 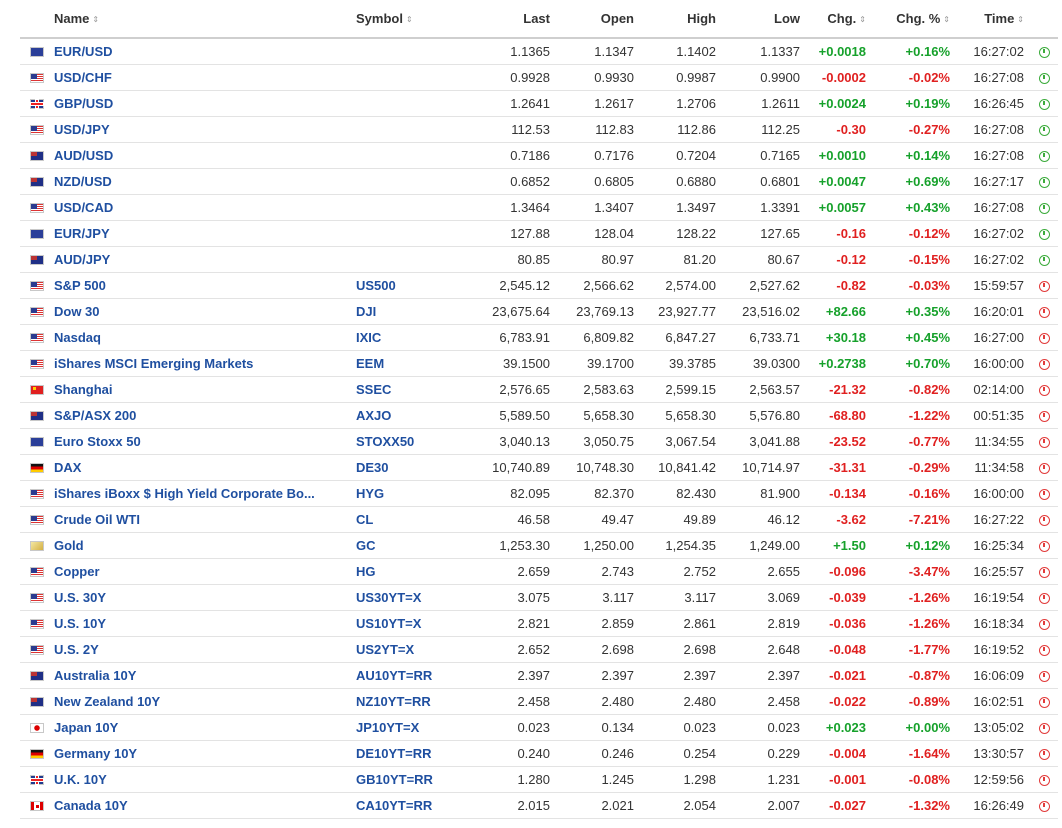 I want to click on instrument-symbol-link: AU10YT=RR, so click(x=405, y=675).